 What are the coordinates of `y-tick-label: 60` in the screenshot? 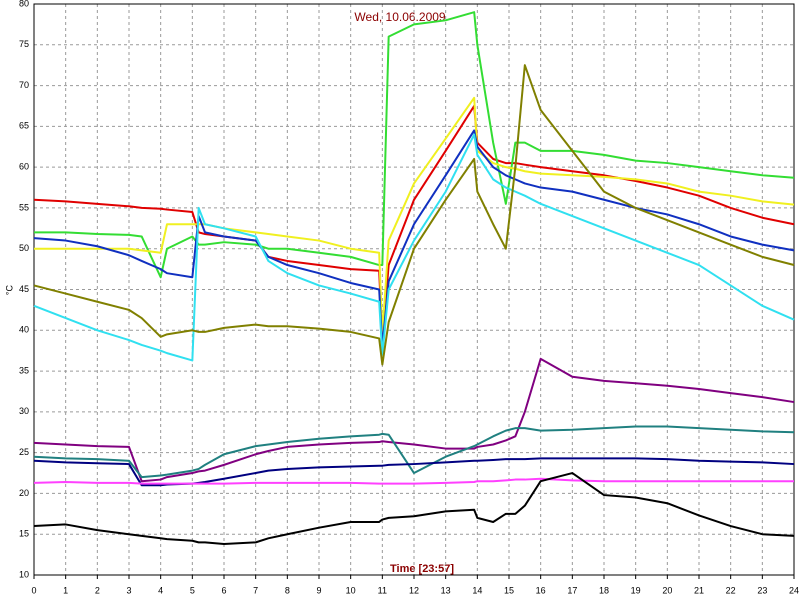 It's located at (24, 167).